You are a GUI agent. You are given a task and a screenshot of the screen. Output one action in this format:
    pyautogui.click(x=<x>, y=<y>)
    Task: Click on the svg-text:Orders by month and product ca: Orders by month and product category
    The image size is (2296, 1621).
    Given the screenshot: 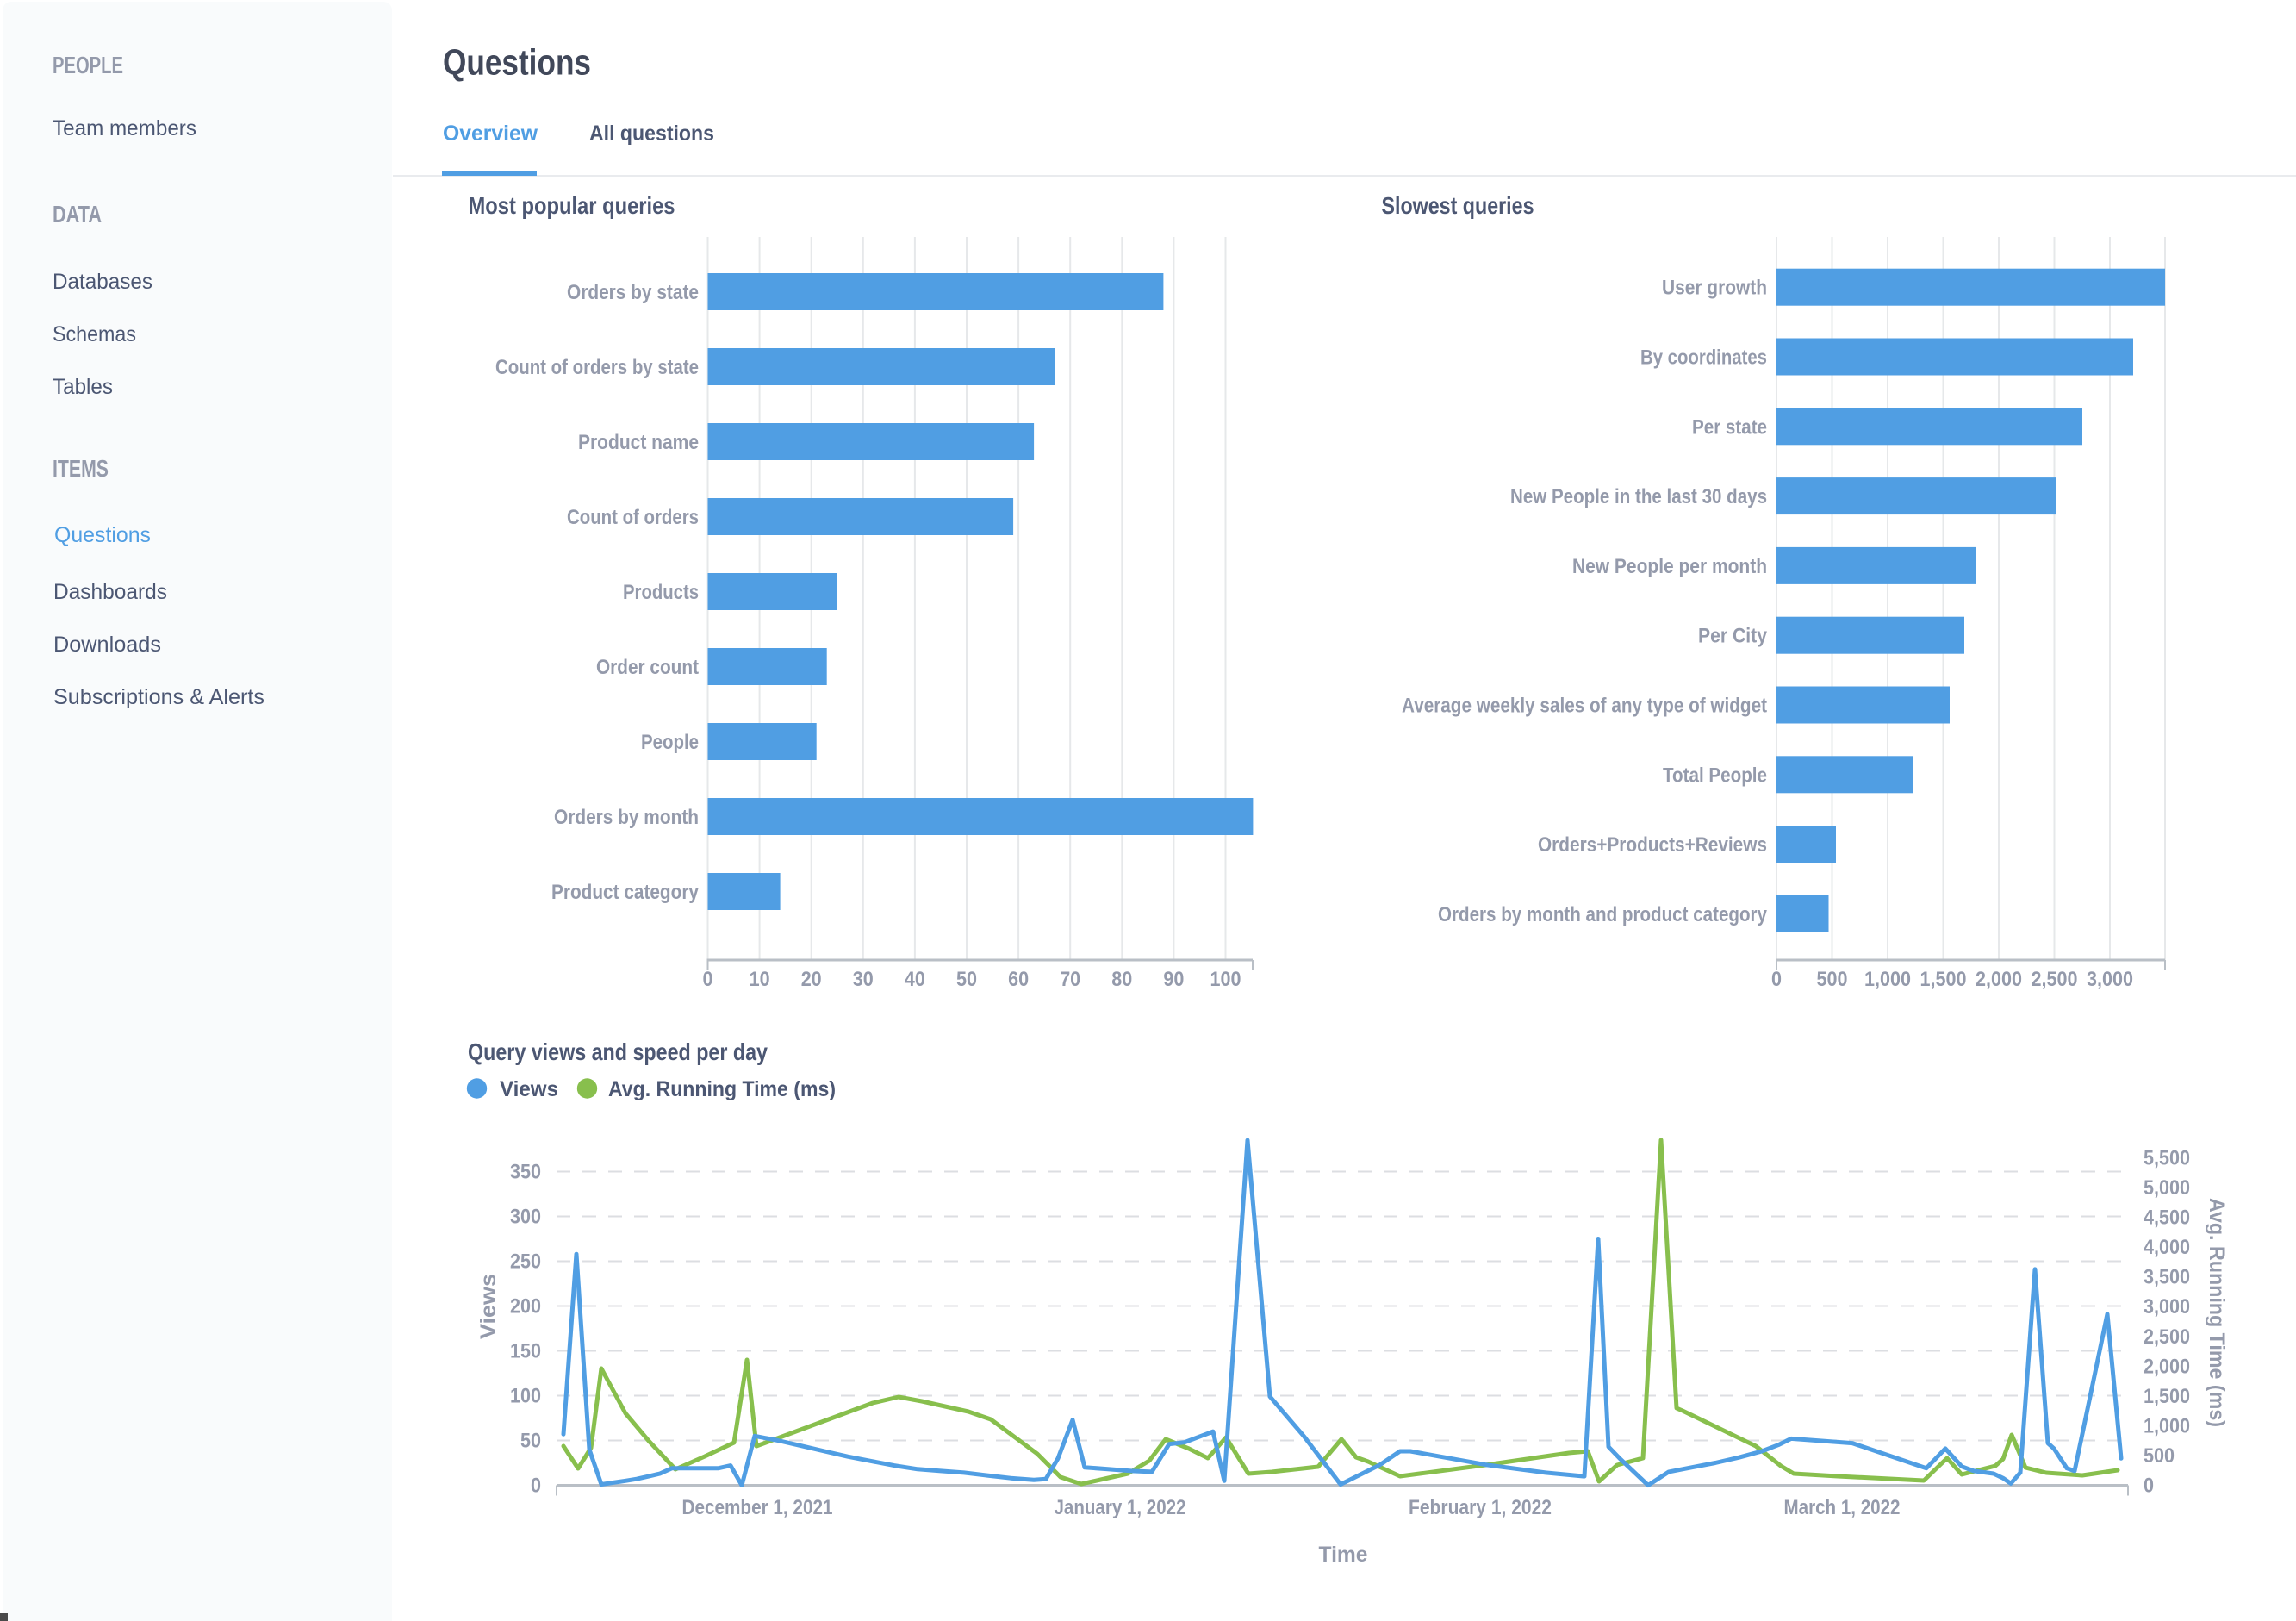 What is the action you would take?
    pyautogui.click(x=1603, y=914)
    